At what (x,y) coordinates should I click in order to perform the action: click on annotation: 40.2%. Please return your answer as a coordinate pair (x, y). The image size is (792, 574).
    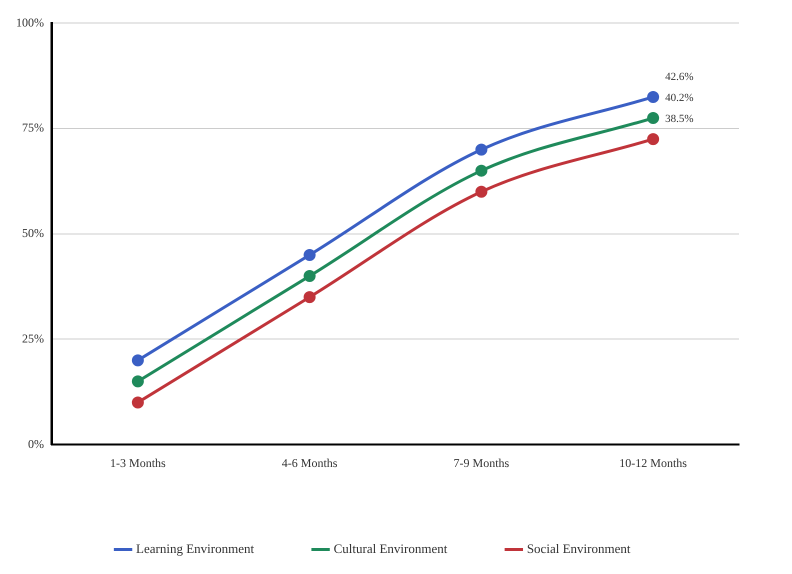
    Looking at the image, I should click on (679, 98).